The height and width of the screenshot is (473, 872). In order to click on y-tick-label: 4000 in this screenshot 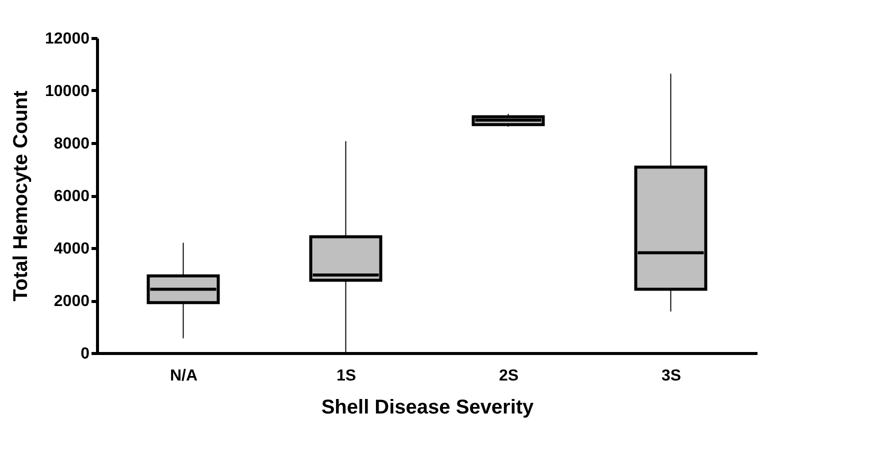, I will do `click(72, 249)`.